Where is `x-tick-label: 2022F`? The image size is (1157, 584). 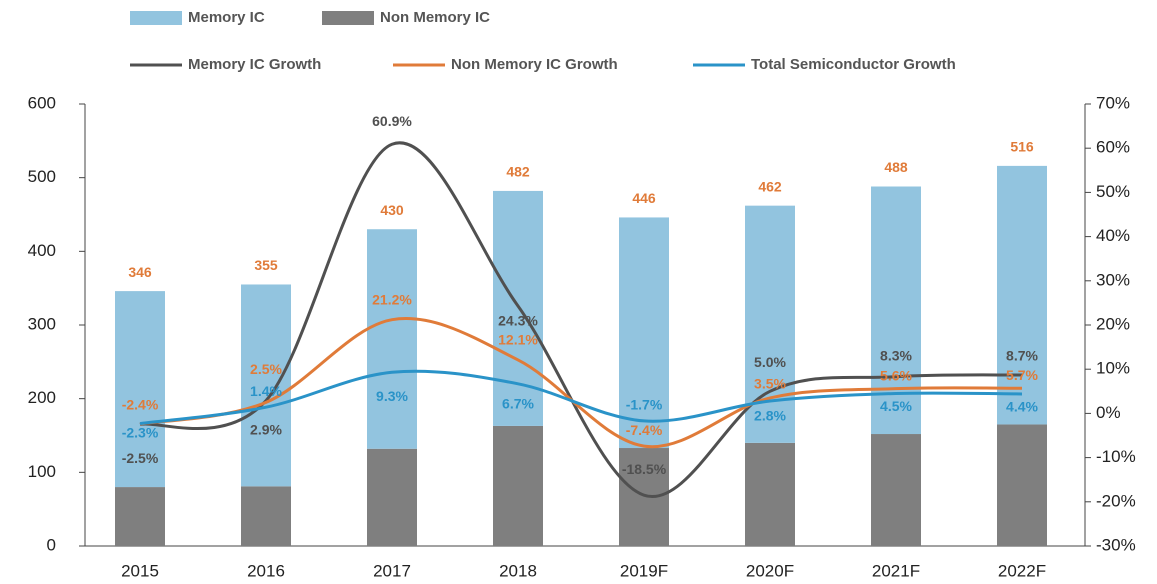
x-tick-label: 2022F is located at coordinates (1022, 570).